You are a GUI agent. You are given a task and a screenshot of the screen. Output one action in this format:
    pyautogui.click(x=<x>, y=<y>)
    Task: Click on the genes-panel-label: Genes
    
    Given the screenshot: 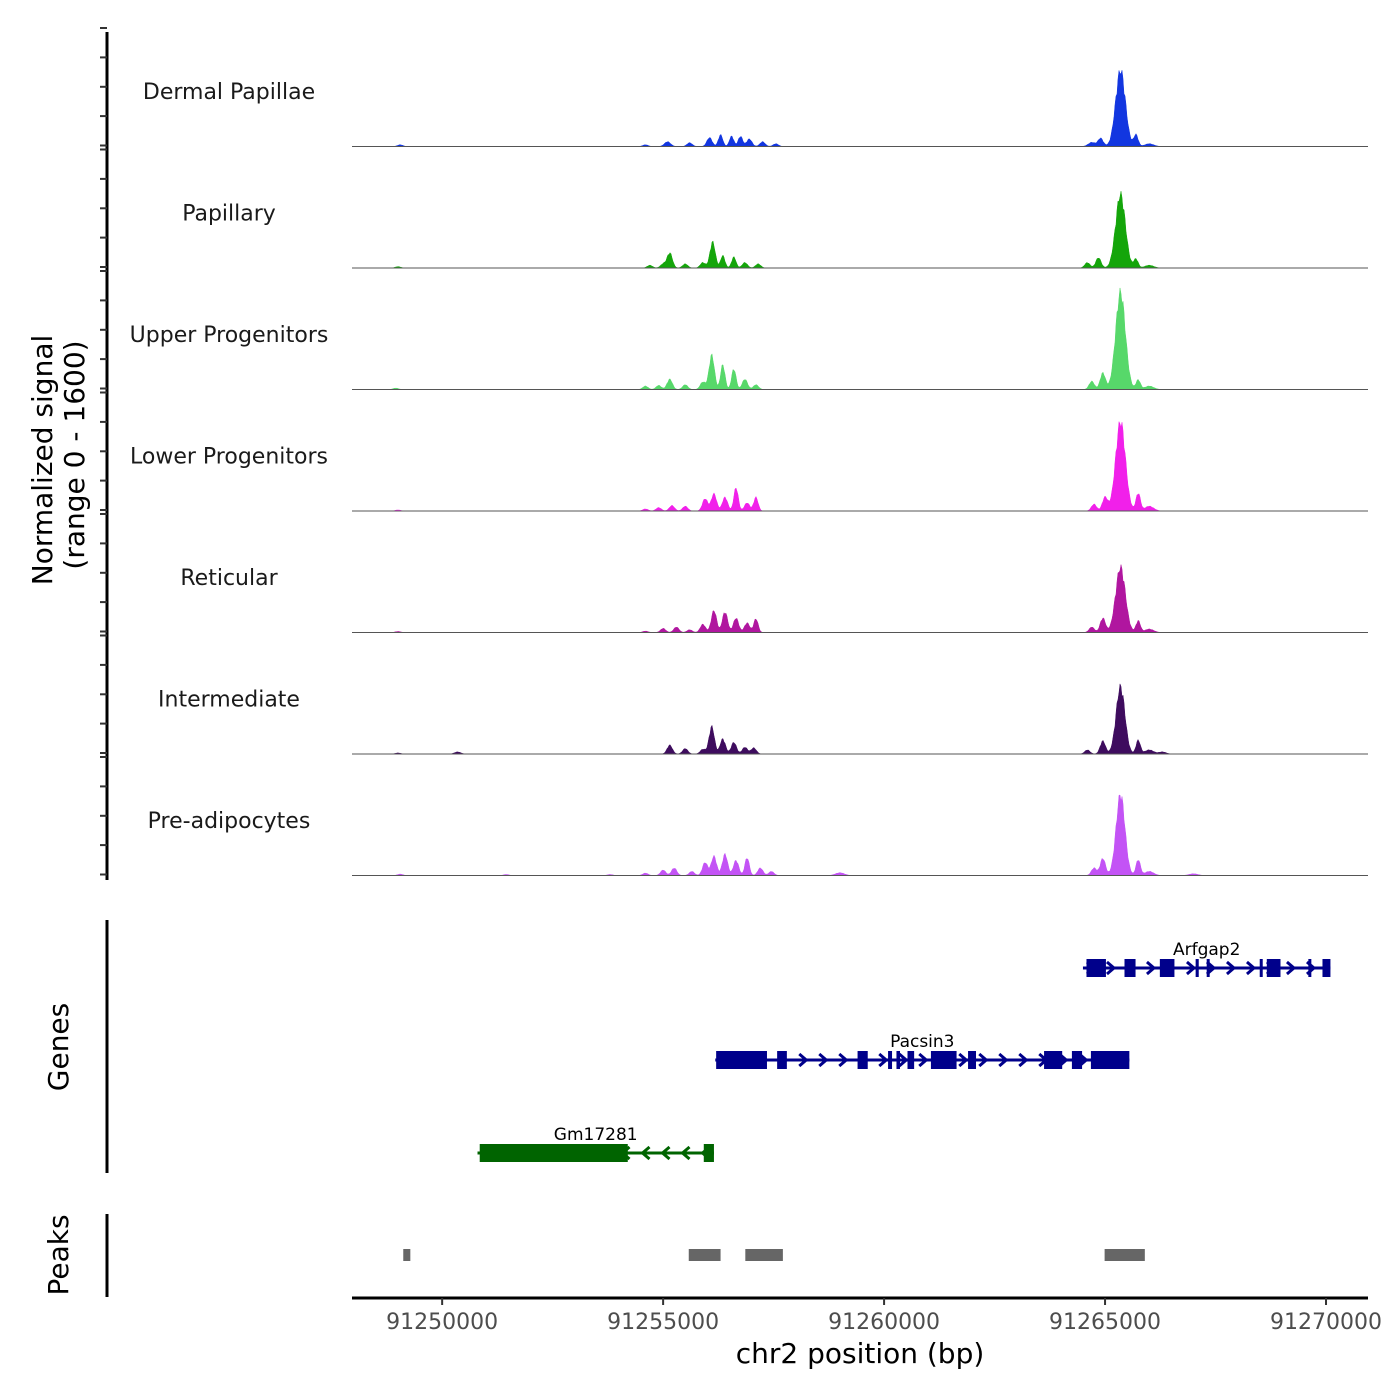 What is the action you would take?
    pyautogui.click(x=58, y=1047)
    